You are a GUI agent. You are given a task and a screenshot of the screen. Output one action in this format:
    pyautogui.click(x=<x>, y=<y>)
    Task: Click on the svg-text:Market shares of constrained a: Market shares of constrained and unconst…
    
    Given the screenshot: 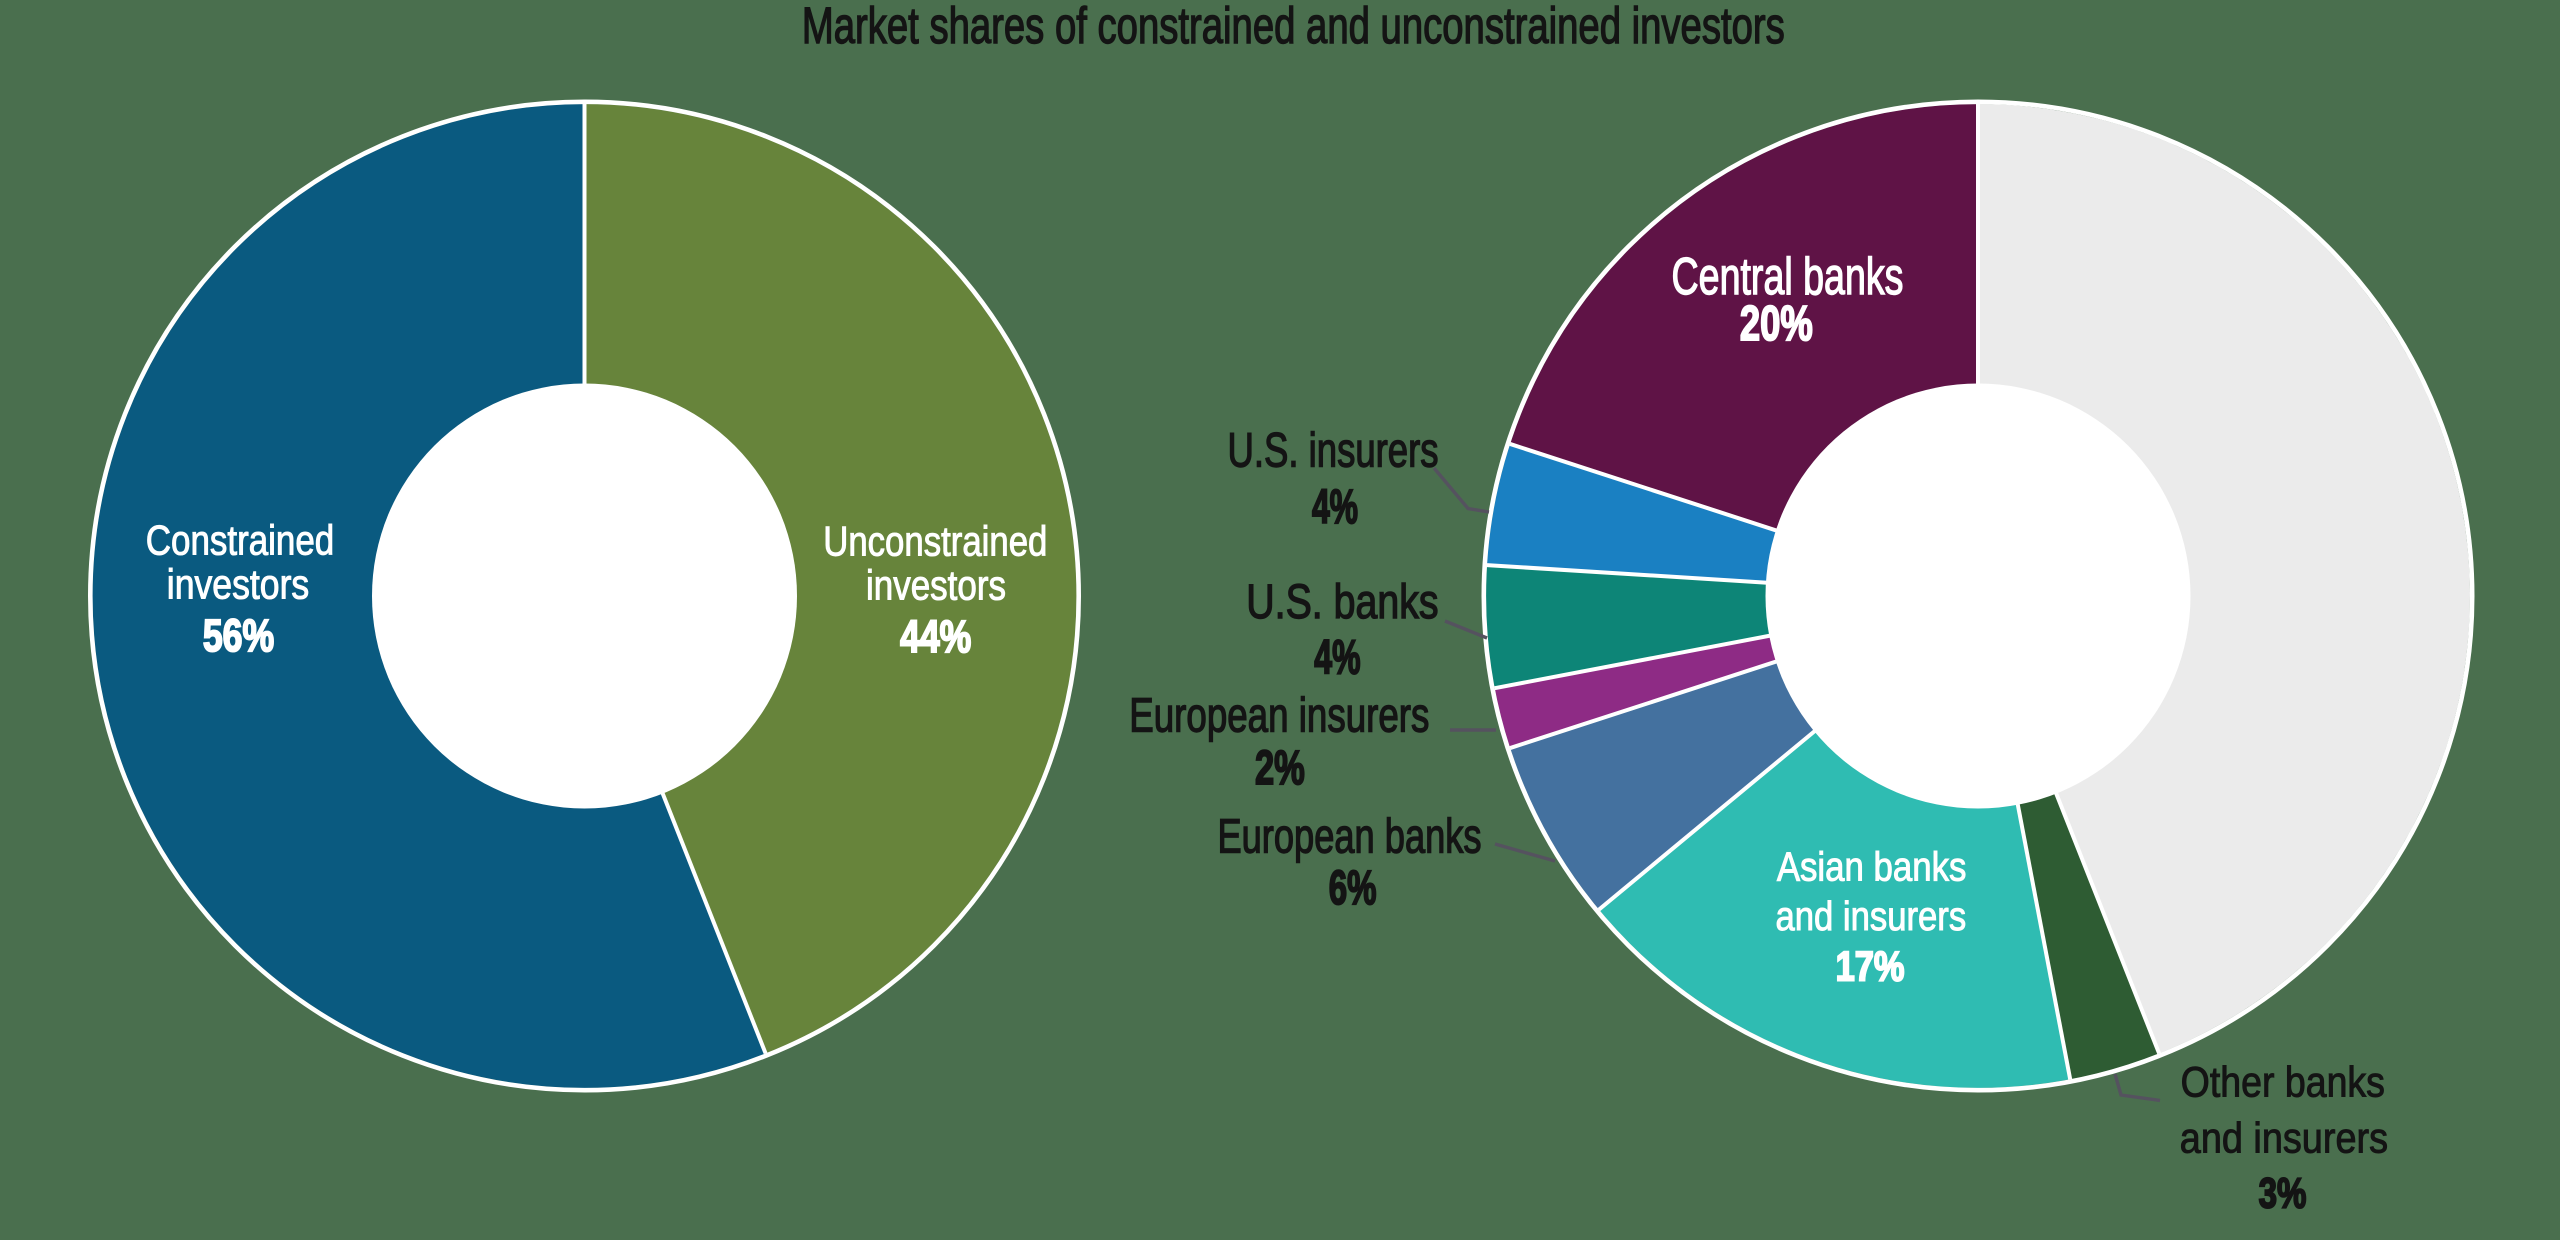 What is the action you would take?
    pyautogui.click(x=1293, y=27)
    